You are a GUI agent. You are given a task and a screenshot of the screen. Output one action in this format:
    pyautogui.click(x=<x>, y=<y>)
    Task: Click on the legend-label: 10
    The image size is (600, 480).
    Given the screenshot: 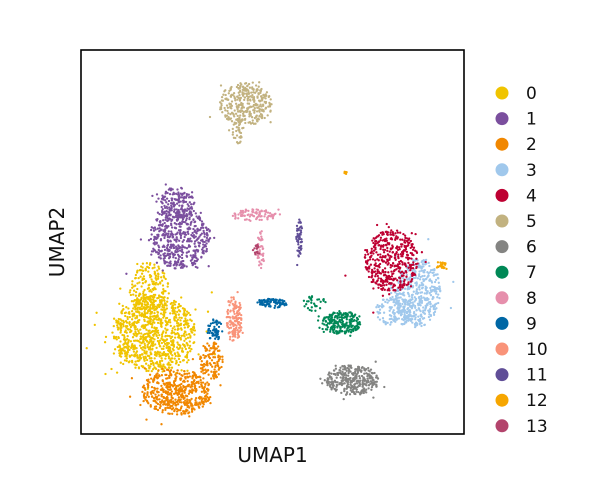 What is the action you would take?
    pyautogui.click(x=537, y=350)
    